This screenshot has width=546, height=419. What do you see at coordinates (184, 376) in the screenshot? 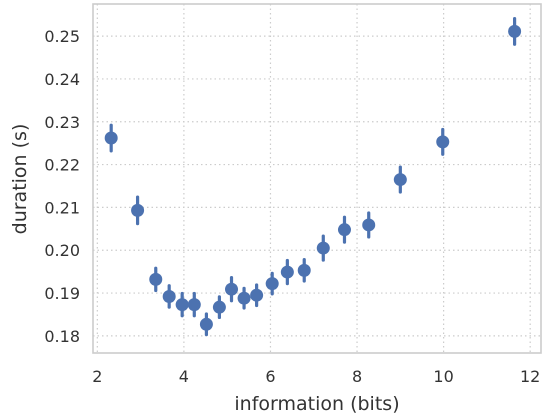
I see `x-tick-label: 4` at bounding box center [184, 376].